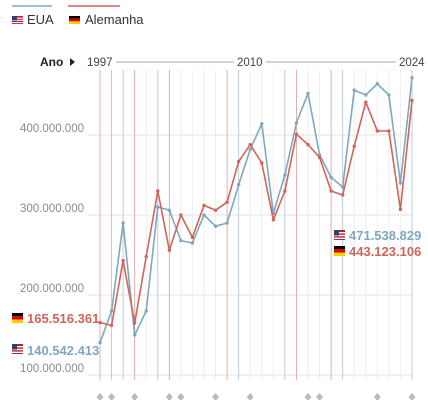 The width and height of the screenshot is (428, 400). Describe the element at coordinates (51, 62) in the screenshot. I see `year-axis-title: Ano` at that location.